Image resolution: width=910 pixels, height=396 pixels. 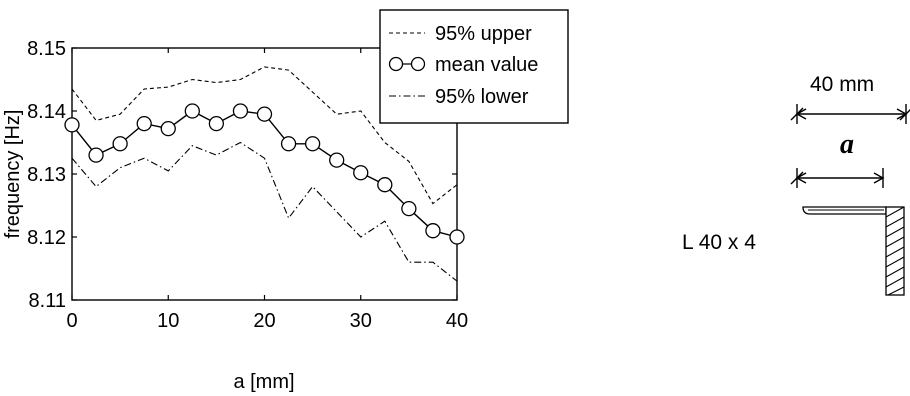 What do you see at coordinates (396, 64) in the screenshot?
I see `legend-marker-mean-left` at bounding box center [396, 64].